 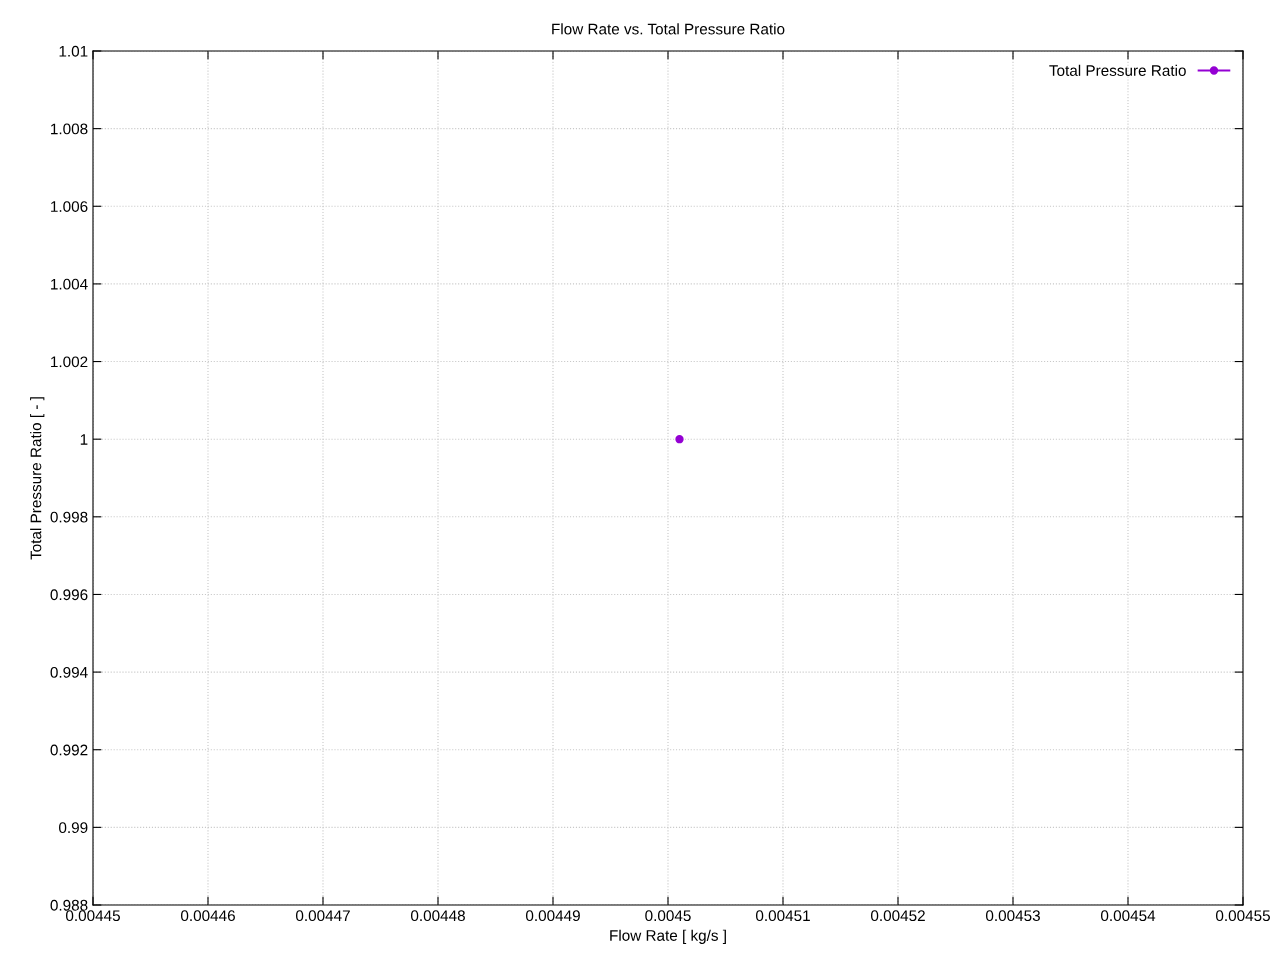 What do you see at coordinates (69, 595) in the screenshot?
I see `y-tick-label: 0.996` at bounding box center [69, 595].